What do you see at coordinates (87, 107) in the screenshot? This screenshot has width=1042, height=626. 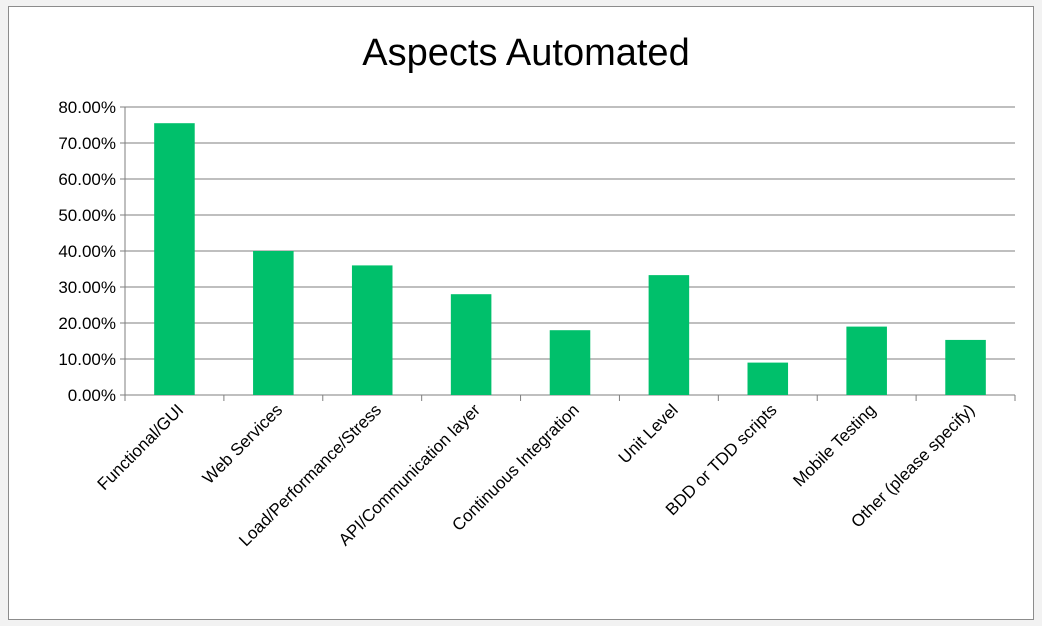 I see `y-tick-label: 80.00%` at bounding box center [87, 107].